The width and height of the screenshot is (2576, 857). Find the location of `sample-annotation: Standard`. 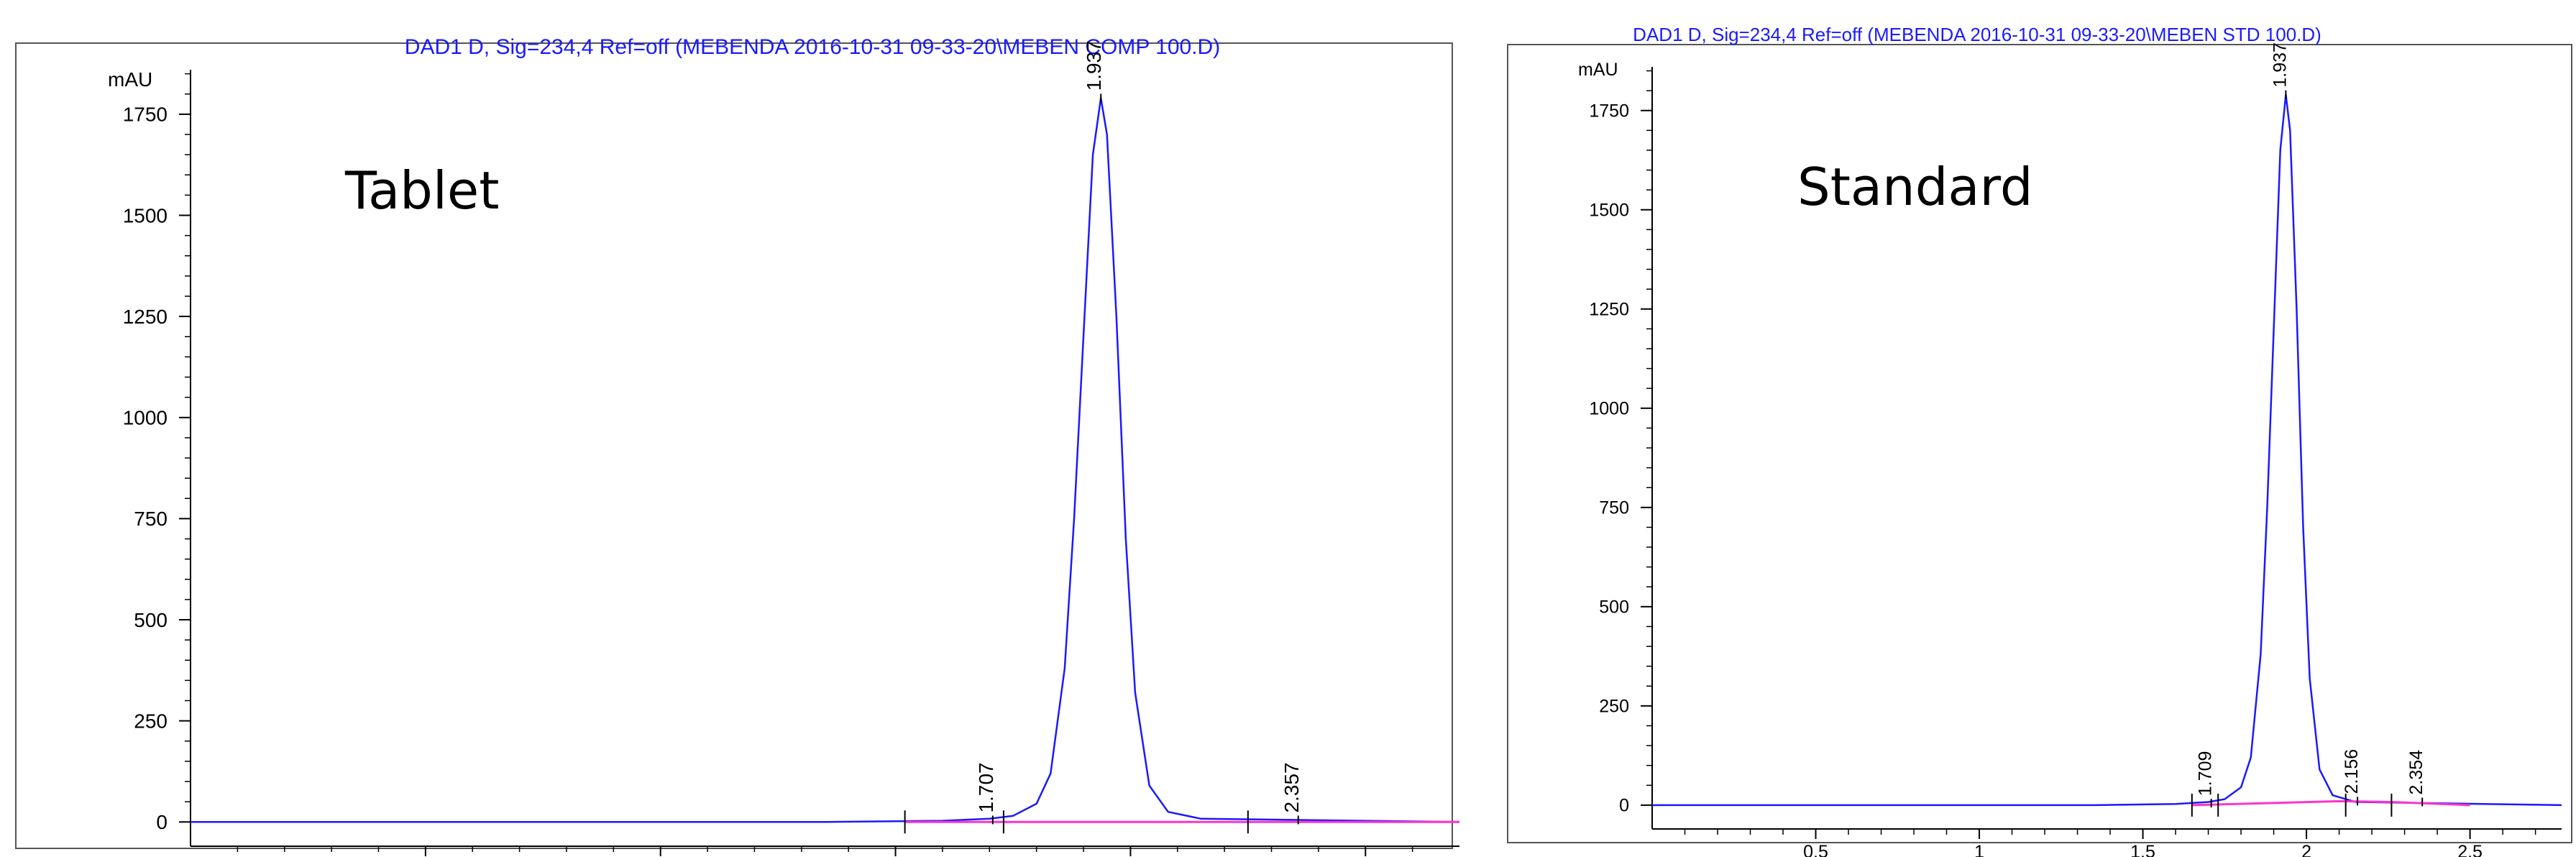

sample-annotation: Standard is located at coordinates (1915, 187).